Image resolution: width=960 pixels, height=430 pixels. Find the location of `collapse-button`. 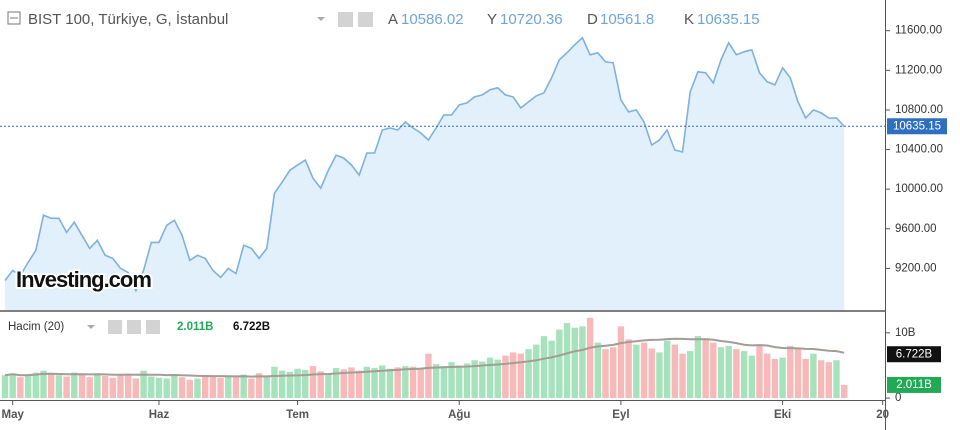

collapse-button is located at coordinates (14, 18).